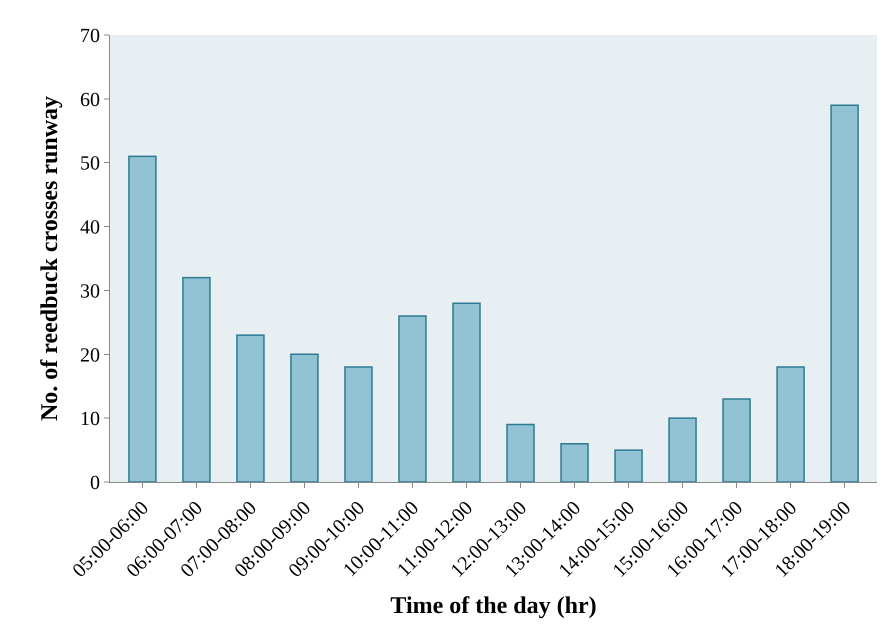 The image size is (887, 624). What do you see at coordinates (493, 606) in the screenshot?
I see `x-axis-title: Time of the day (hr)` at bounding box center [493, 606].